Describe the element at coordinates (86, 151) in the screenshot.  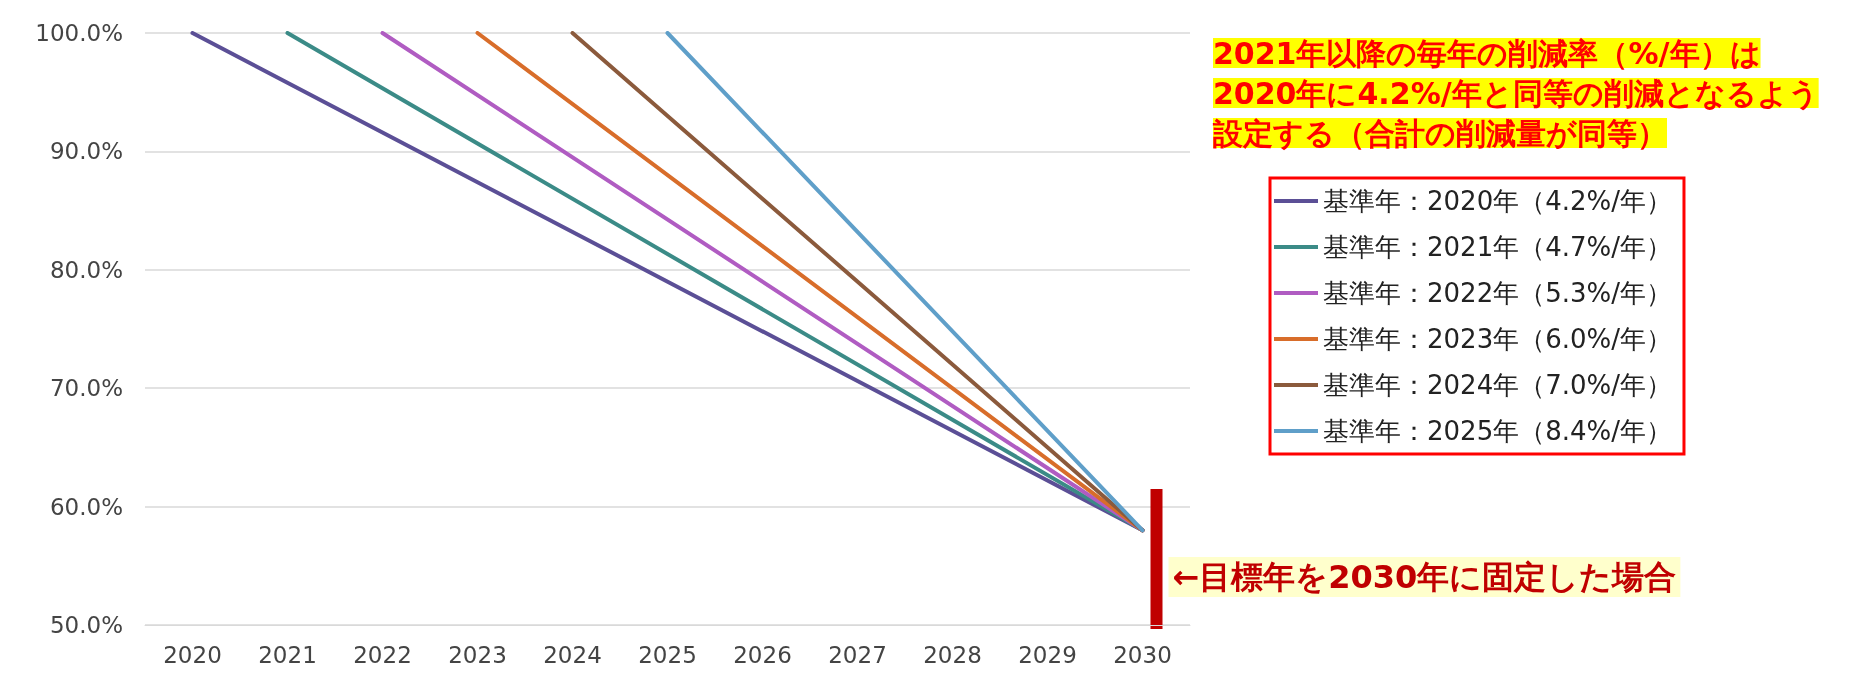
I see `y-tick-label: 90.0%` at that location.